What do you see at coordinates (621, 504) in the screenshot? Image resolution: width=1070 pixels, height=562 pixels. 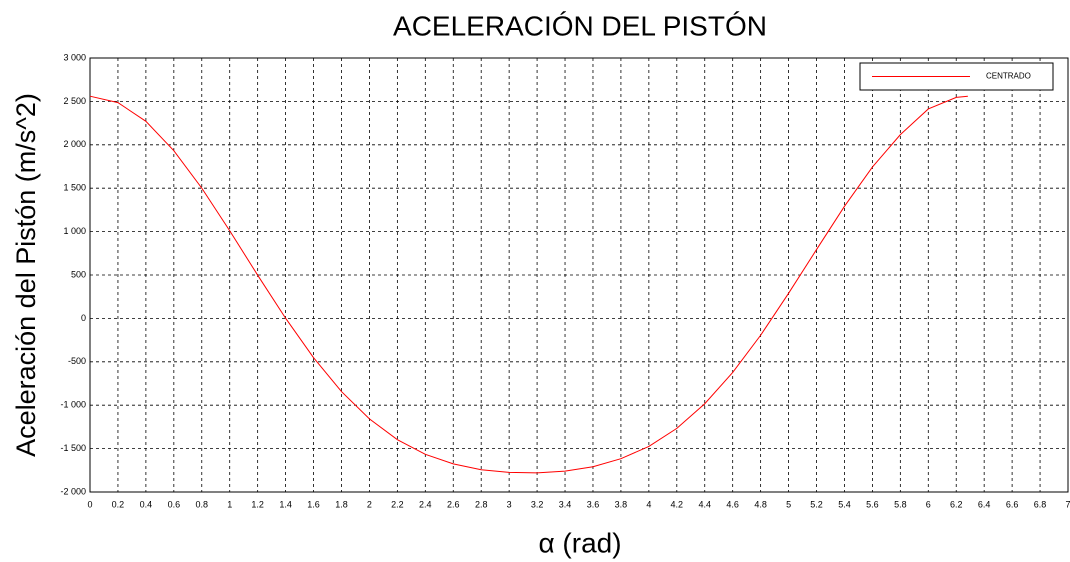 I see `x-tick-label: 3.8` at bounding box center [621, 504].